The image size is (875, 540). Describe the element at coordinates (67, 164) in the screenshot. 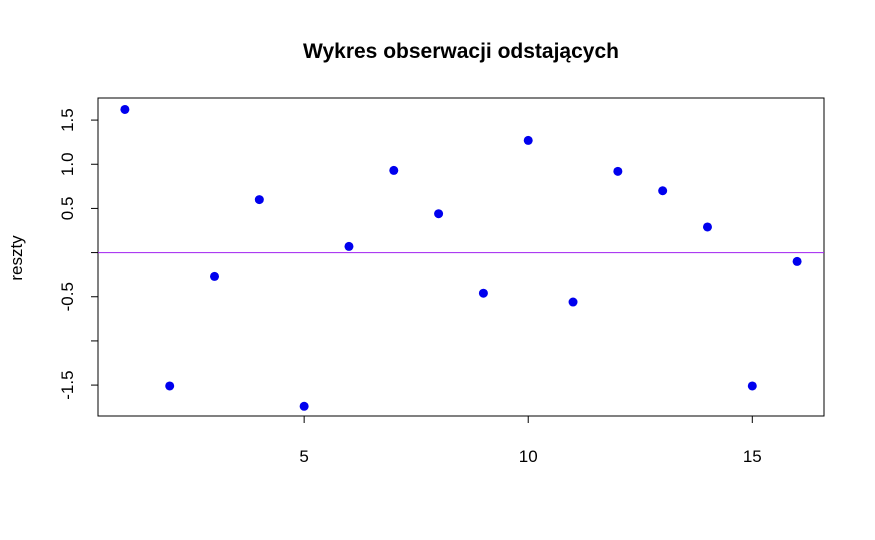

I see `y-tick-label: 1.0` at that location.